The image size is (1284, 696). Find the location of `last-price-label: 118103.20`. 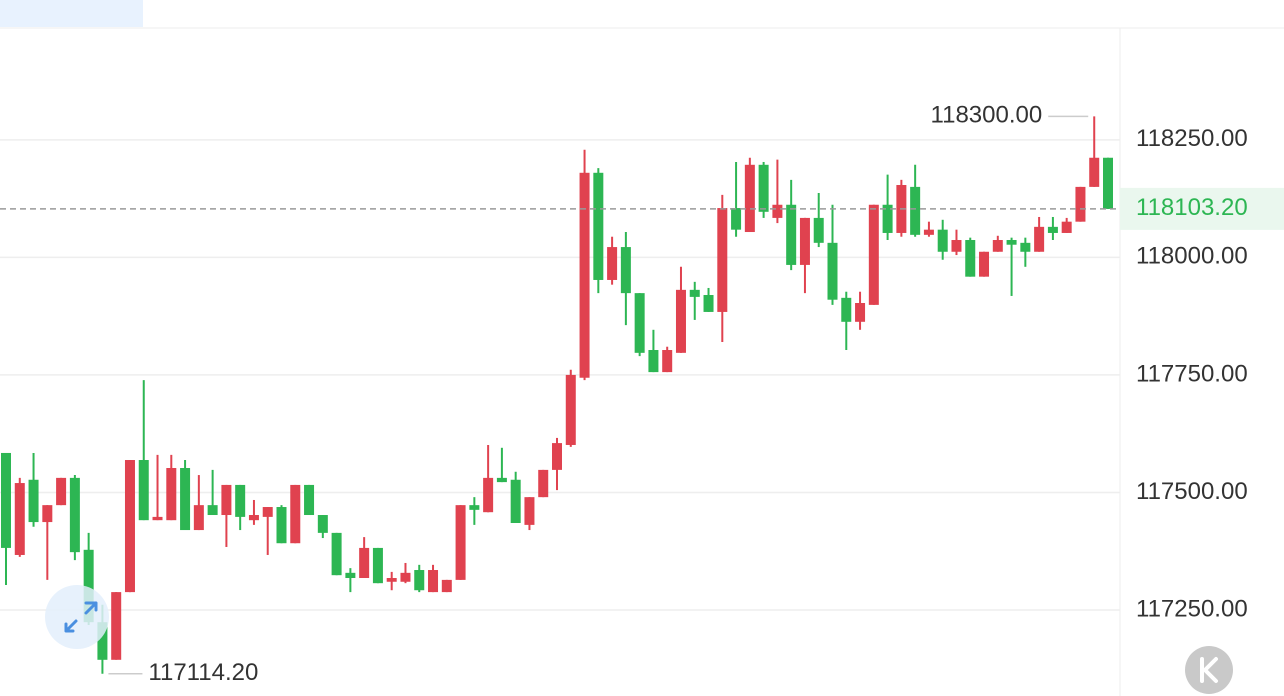

last-price-label: 118103.20 is located at coordinates (1192, 207).